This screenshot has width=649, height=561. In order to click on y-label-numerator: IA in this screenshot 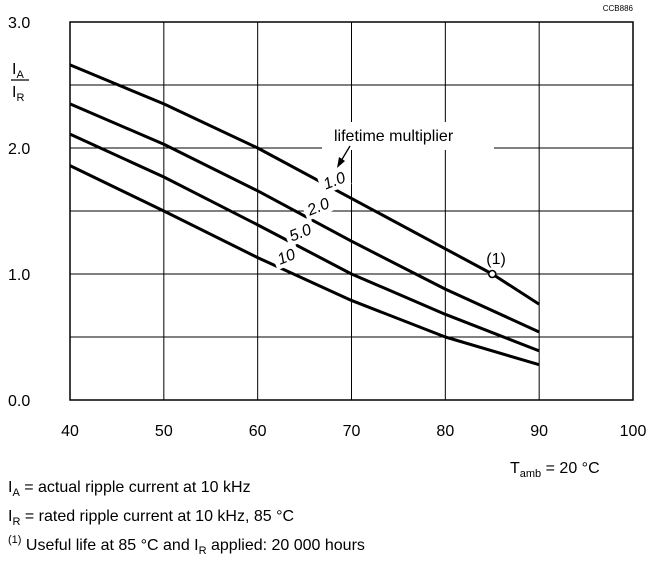, I will do `click(18, 71)`.